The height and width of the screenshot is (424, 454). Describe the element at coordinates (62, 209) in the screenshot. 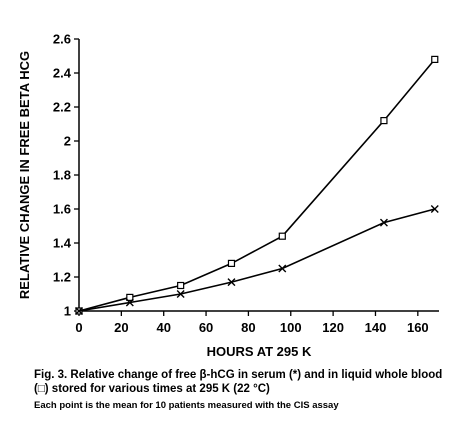

I see `y-tick-label: 1.6` at that location.